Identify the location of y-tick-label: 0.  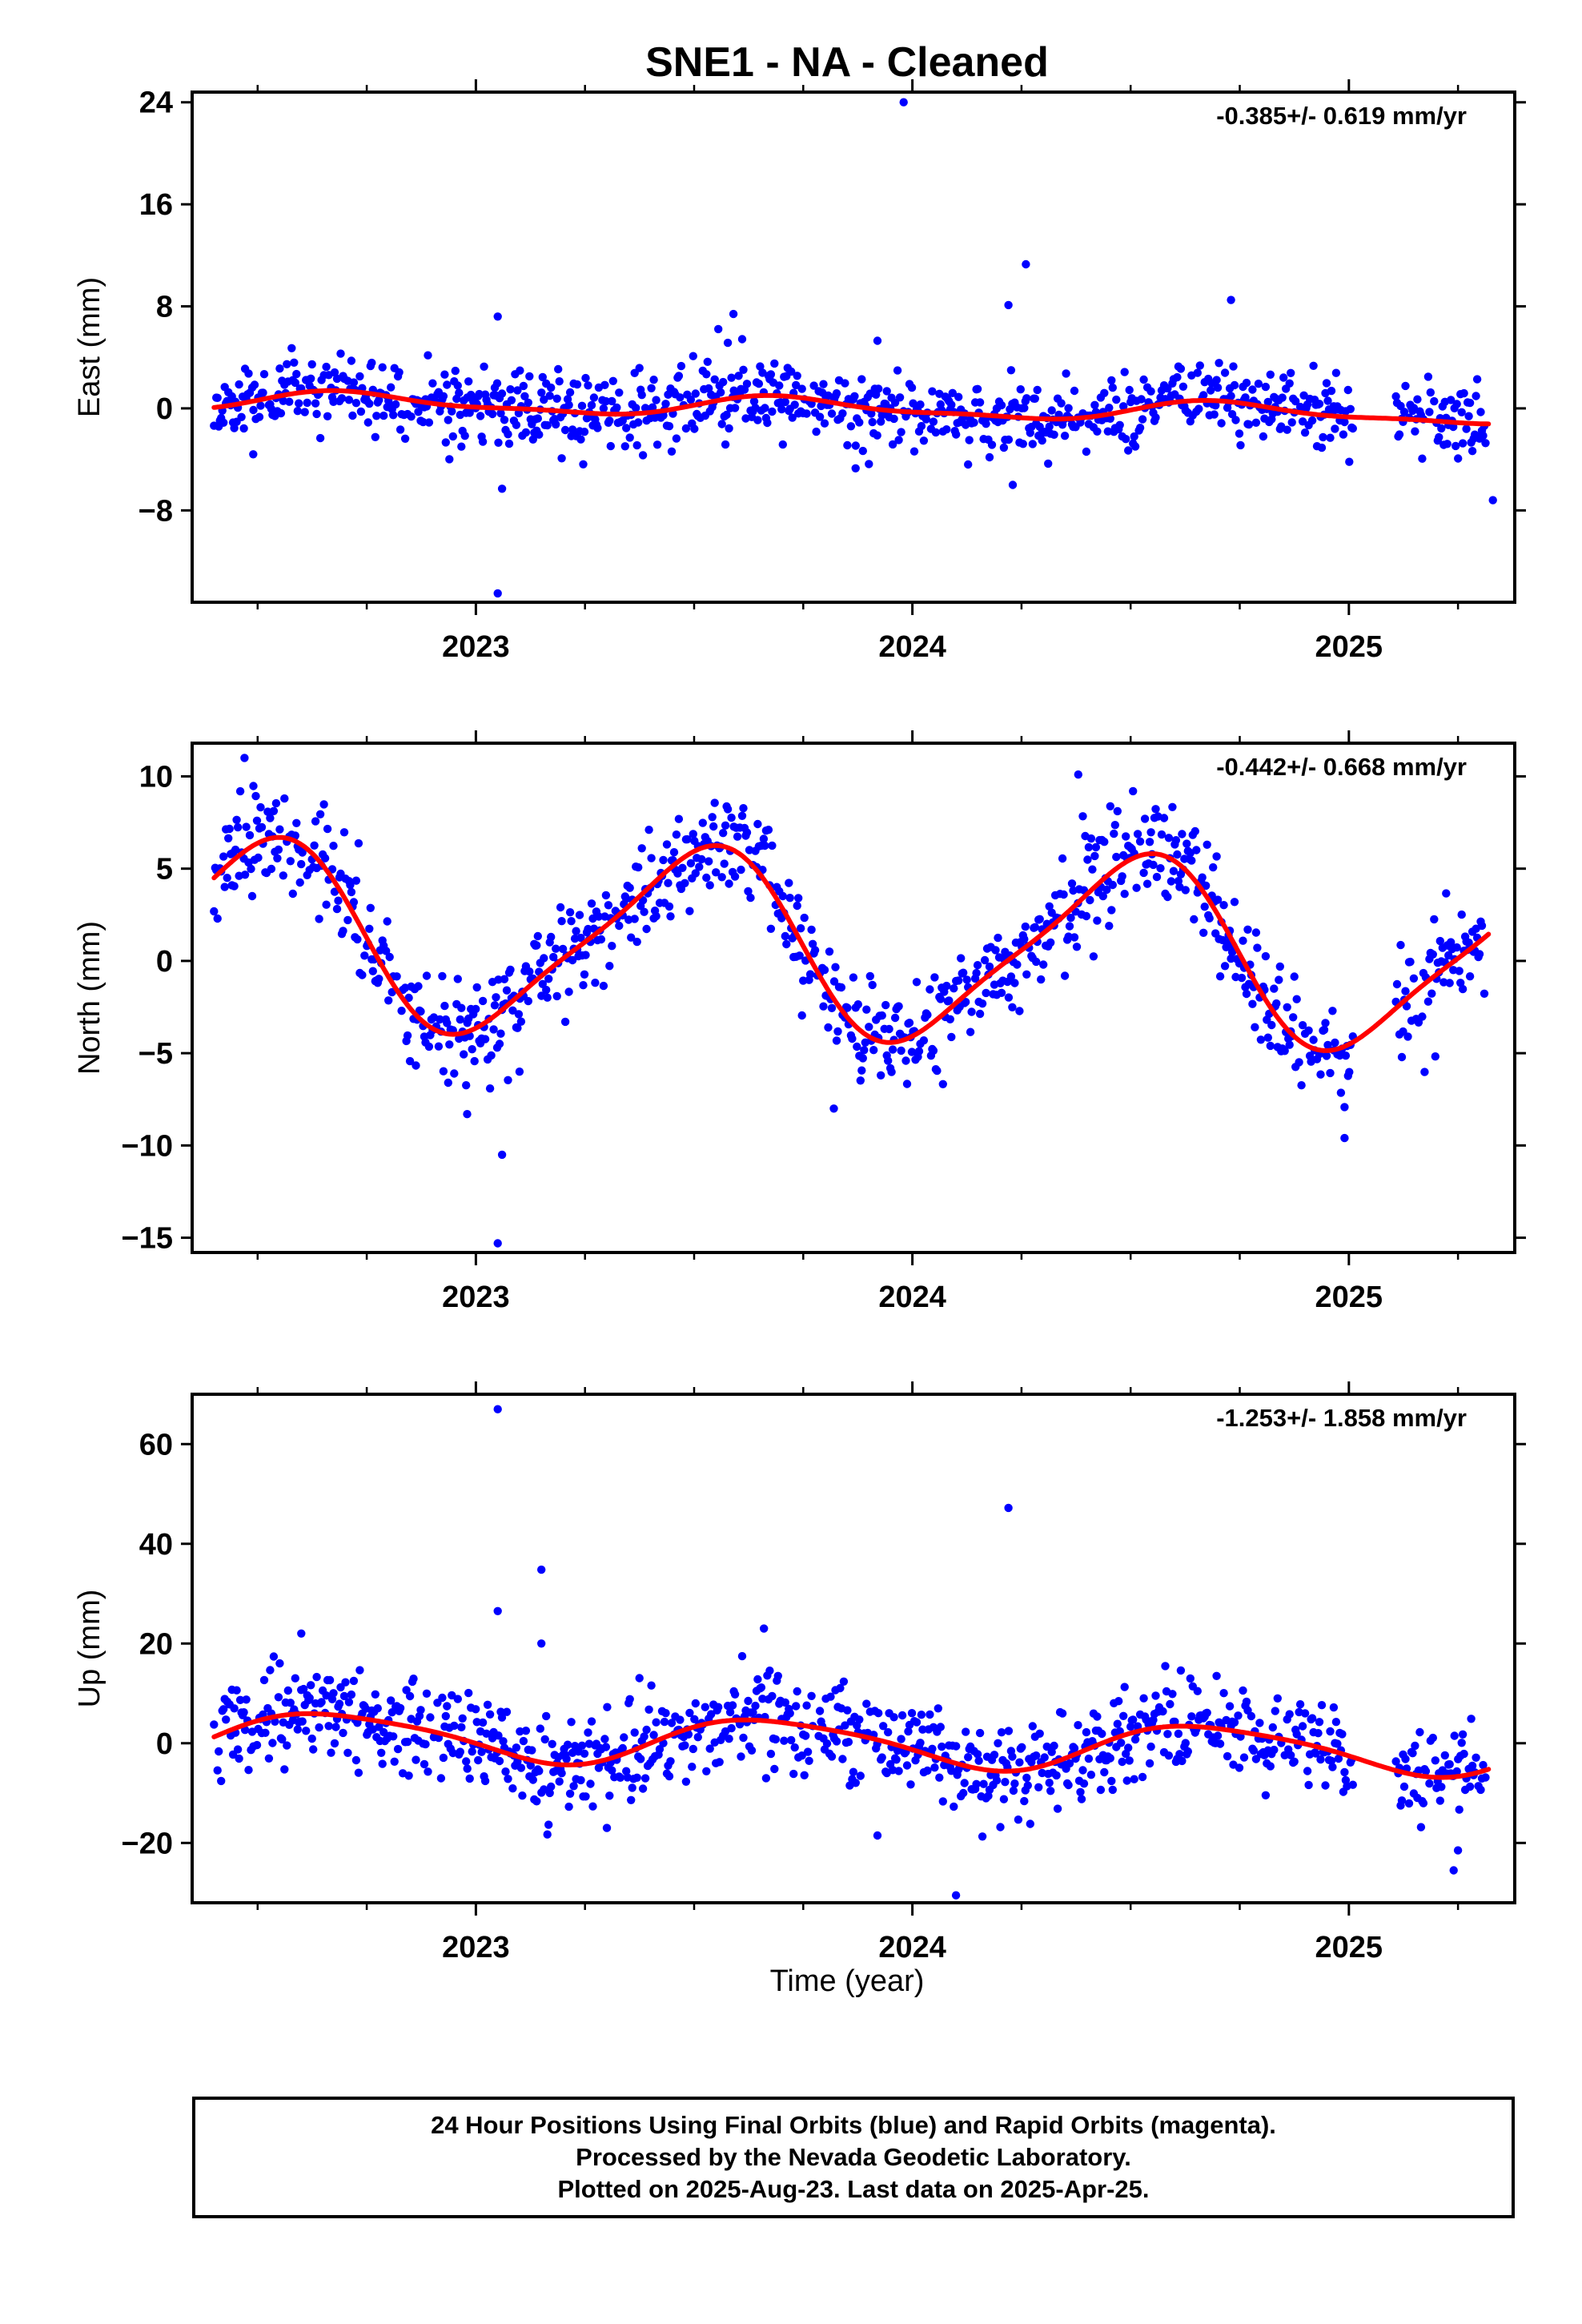
(164, 1744).